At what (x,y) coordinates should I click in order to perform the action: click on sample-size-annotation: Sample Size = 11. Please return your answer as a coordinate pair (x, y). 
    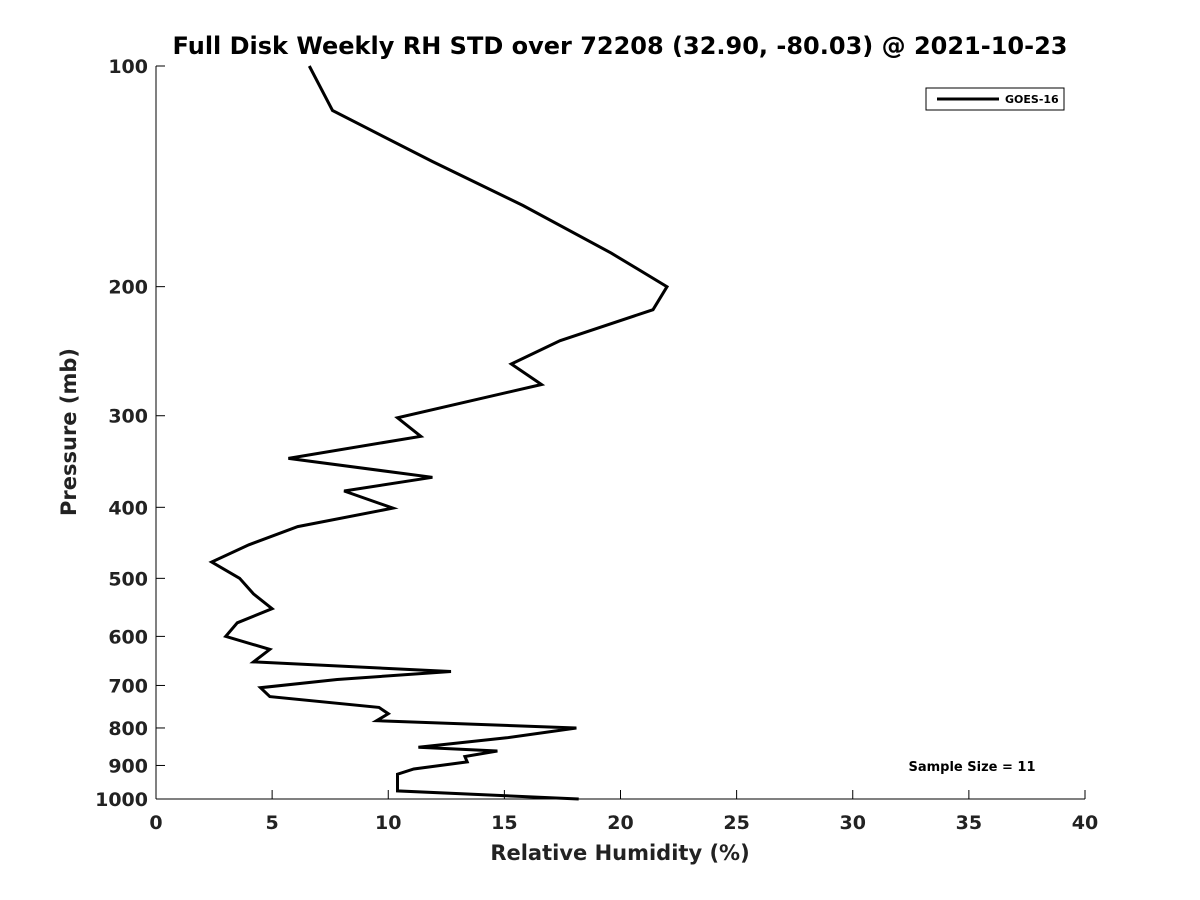
    Looking at the image, I should click on (971, 767).